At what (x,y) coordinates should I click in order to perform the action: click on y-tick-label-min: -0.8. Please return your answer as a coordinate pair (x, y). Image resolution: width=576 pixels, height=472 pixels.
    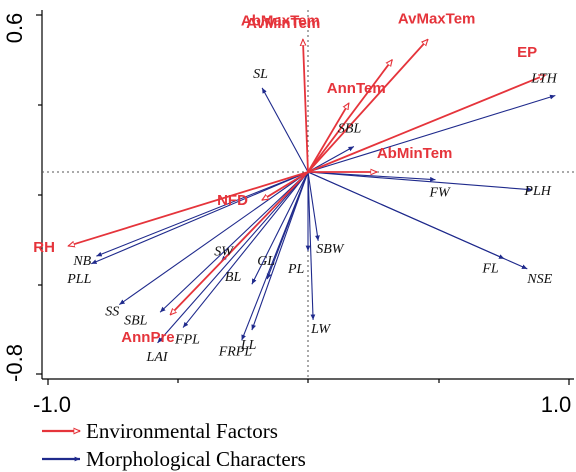
    Looking at the image, I should click on (14, 363).